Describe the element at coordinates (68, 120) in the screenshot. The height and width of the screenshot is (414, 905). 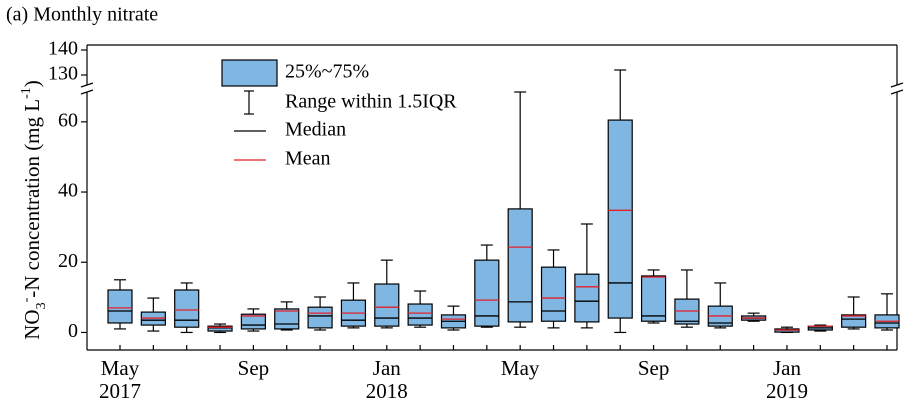
I see `y-tick-label: 60` at that location.